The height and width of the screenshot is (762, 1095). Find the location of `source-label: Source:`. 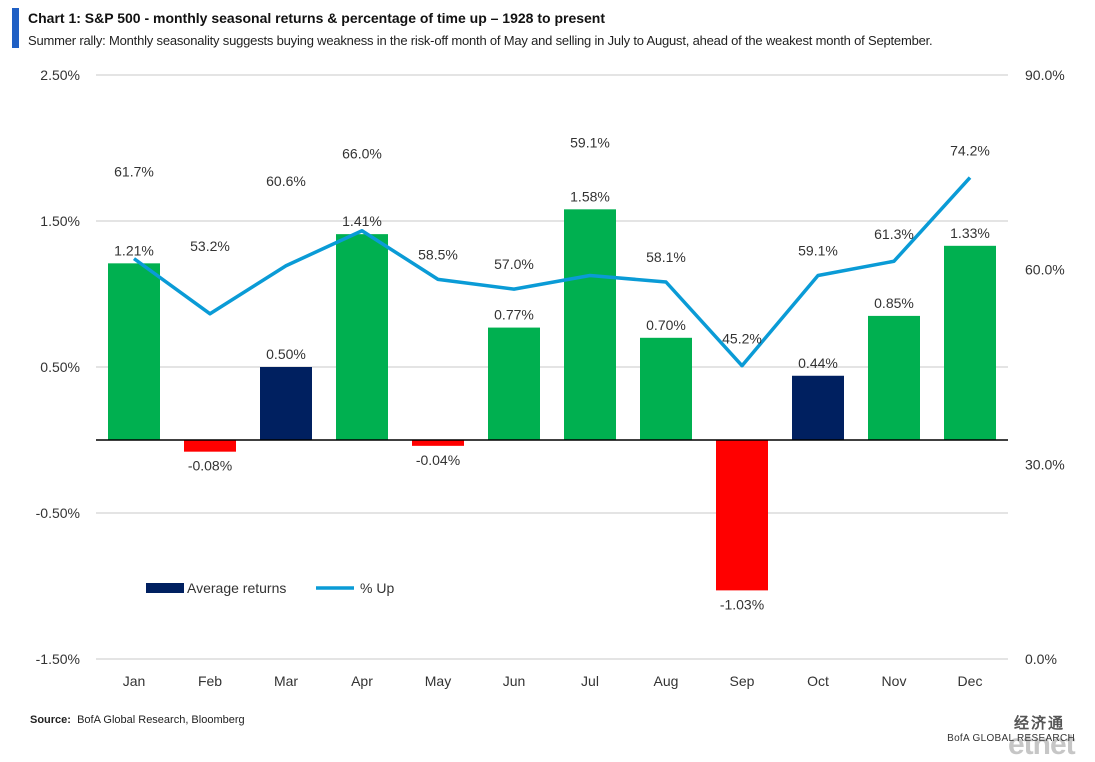

source-label: Source: is located at coordinates (50, 720).